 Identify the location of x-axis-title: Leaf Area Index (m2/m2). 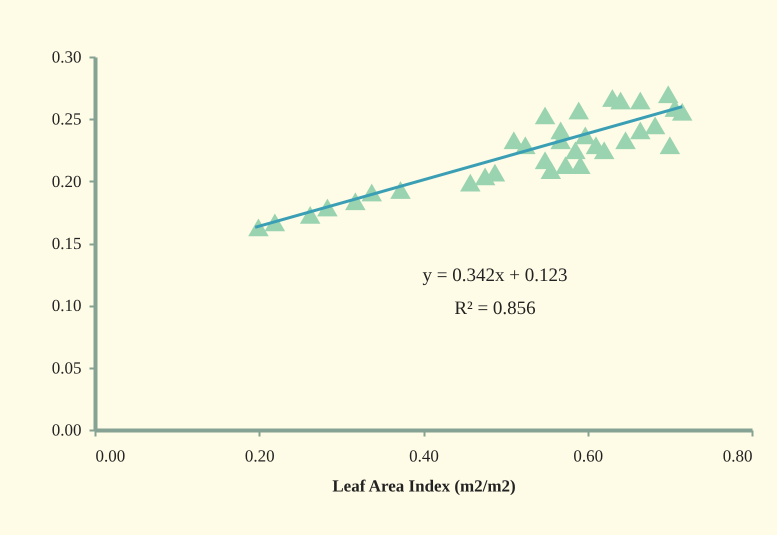
(424, 486).